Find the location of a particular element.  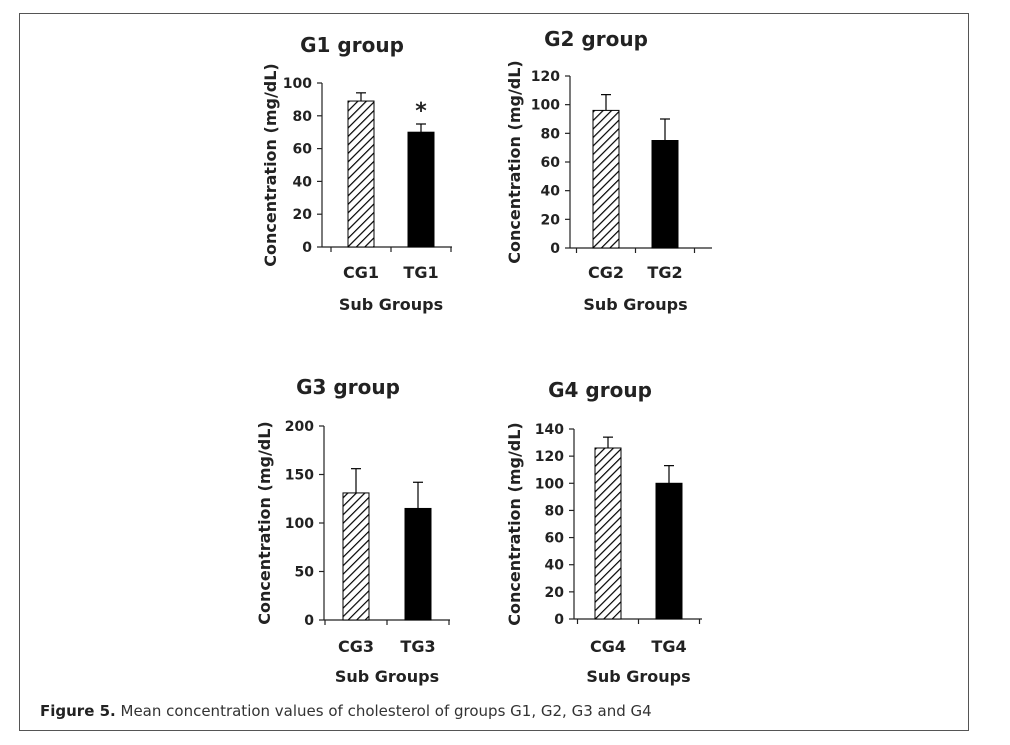

category-label: CG2 is located at coordinates (606, 272).